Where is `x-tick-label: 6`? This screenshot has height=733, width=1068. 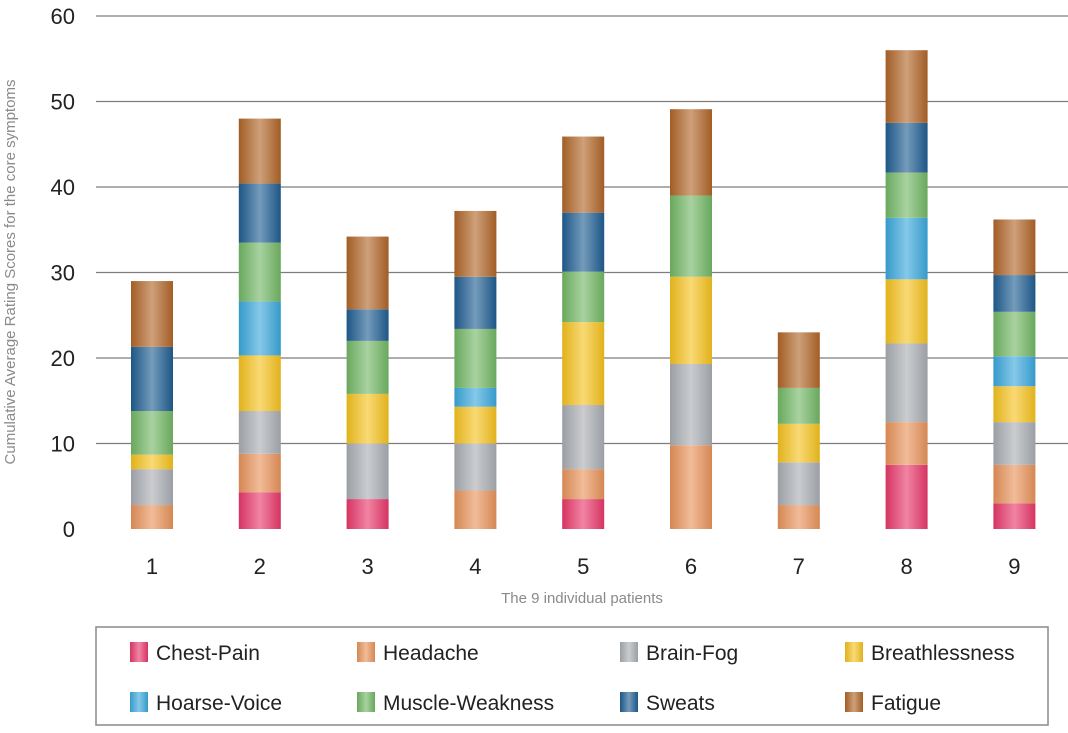 x-tick-label: 6 is located at coordinates (691, 566).